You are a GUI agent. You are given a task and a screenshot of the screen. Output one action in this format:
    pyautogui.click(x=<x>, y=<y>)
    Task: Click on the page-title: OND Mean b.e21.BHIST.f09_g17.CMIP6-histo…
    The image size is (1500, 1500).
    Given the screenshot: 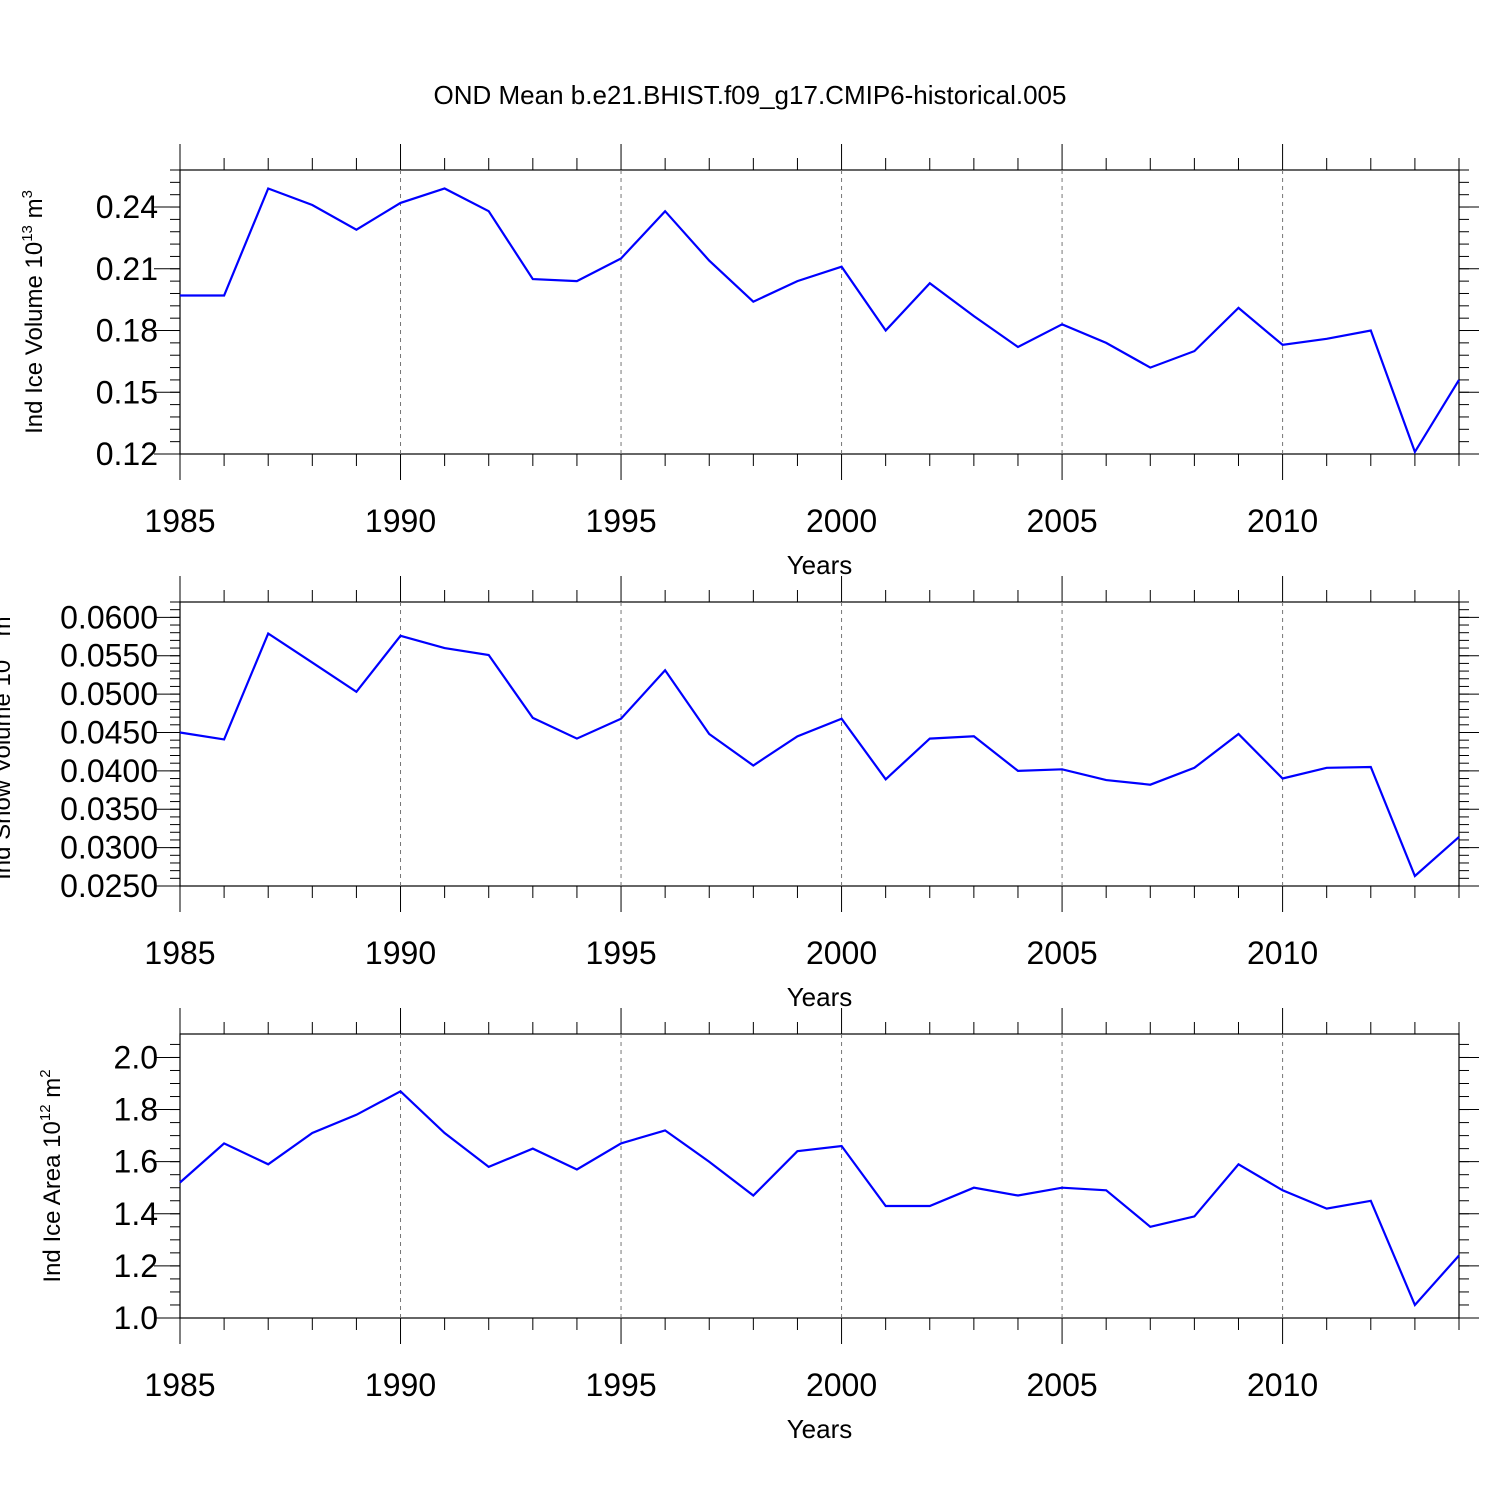 What is the action you would take?
    pyautogui.click(x=750, y=95)
    